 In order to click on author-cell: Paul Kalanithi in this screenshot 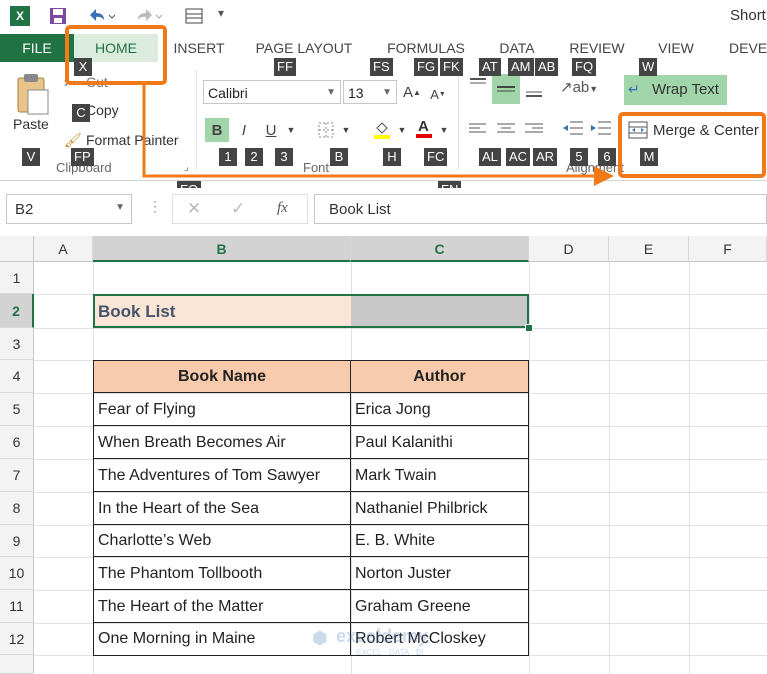, I will do `click(439, 442)`.